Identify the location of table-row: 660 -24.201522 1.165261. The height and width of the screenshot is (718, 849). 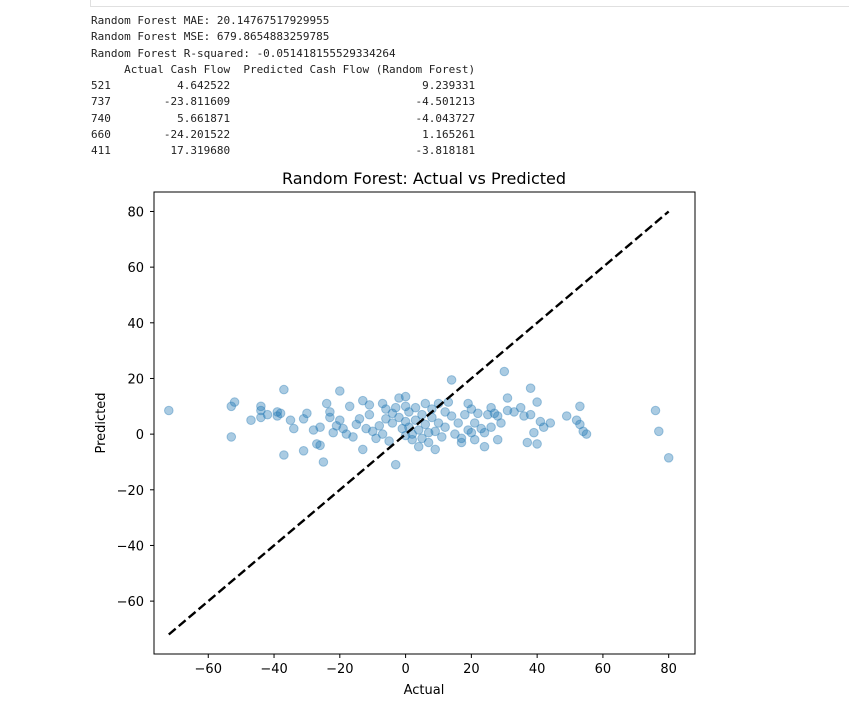
(283, 135).